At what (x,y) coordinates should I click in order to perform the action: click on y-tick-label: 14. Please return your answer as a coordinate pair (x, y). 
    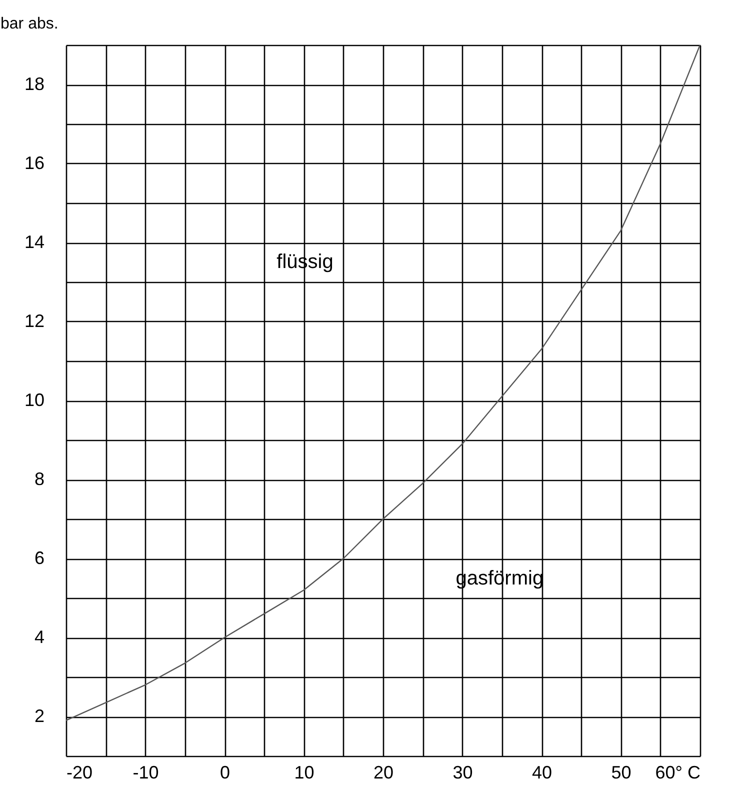
    Looking at the image, I should click on (34, 242).